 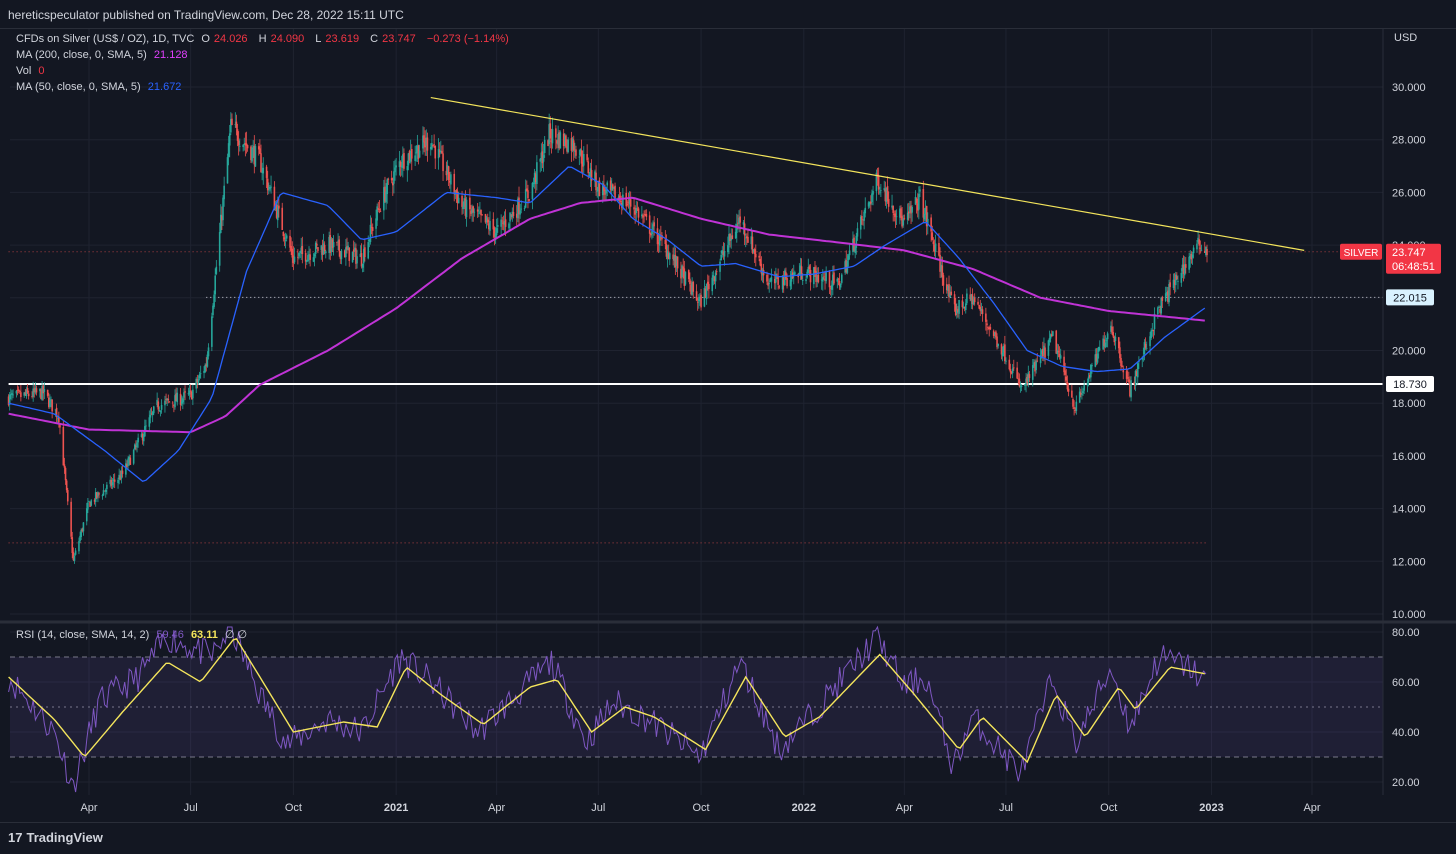 What do you see at coordinates (105, 39) in the screenshot?
I see `symbol-name: CFDs on Silver (US$ / OZ), 1D, TVC` at bounding box center [105, 39].